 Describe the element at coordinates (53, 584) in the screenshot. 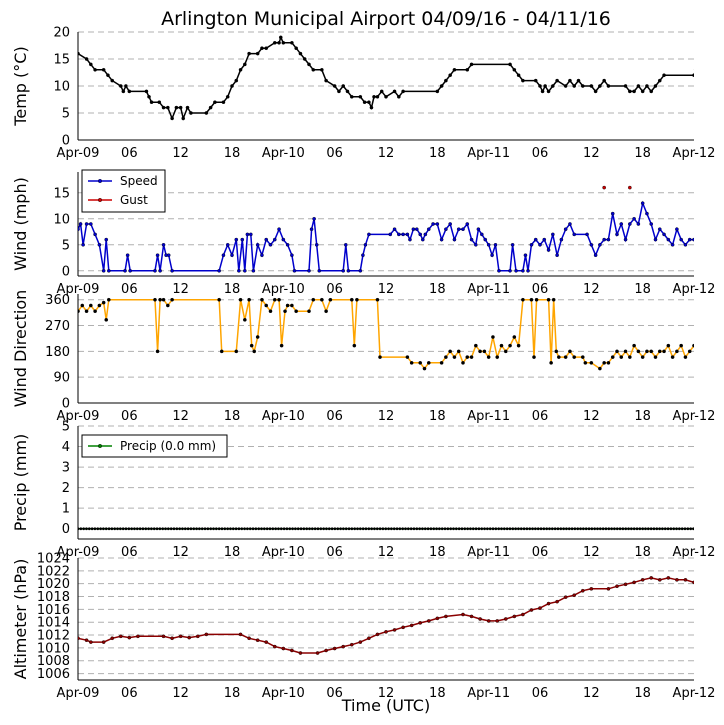

I see `y-tick-label: 1020` at that location.